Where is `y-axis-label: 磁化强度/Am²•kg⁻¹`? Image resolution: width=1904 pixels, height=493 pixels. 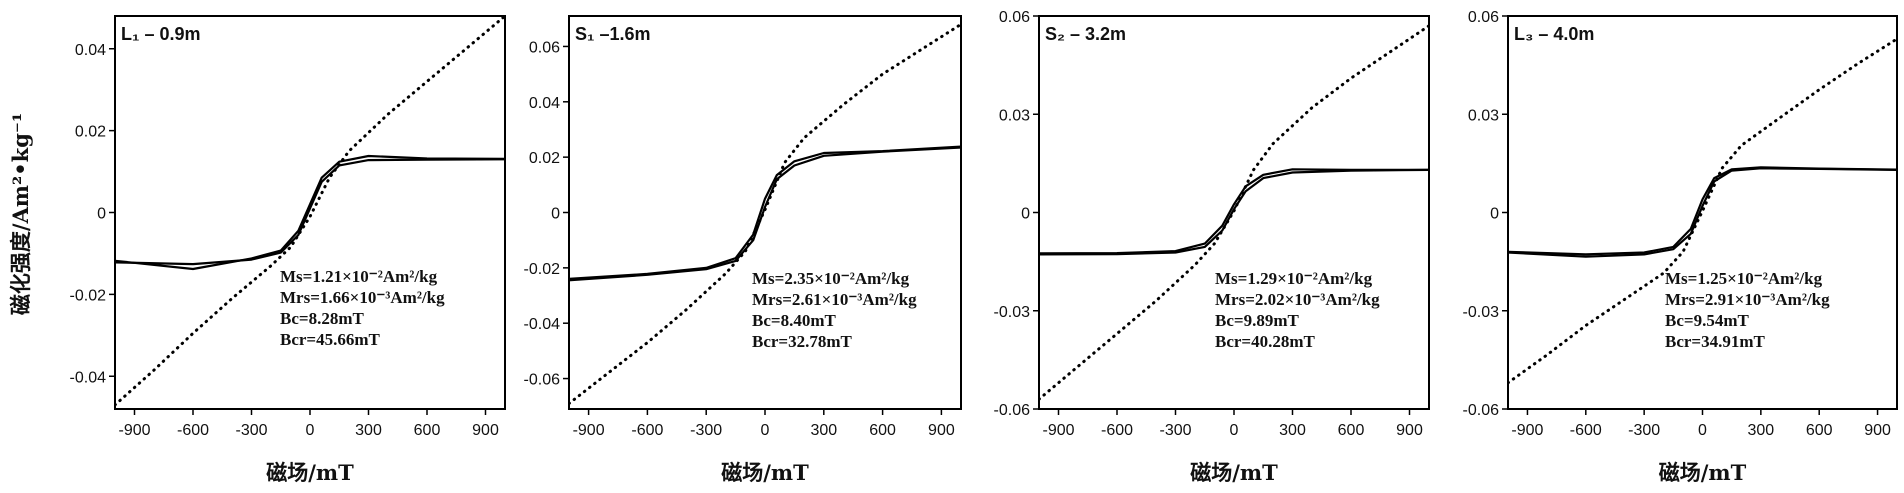
y-axis-label: 磁化强度/Am²•kg⁻¹ is located at coordinates (20, 214).